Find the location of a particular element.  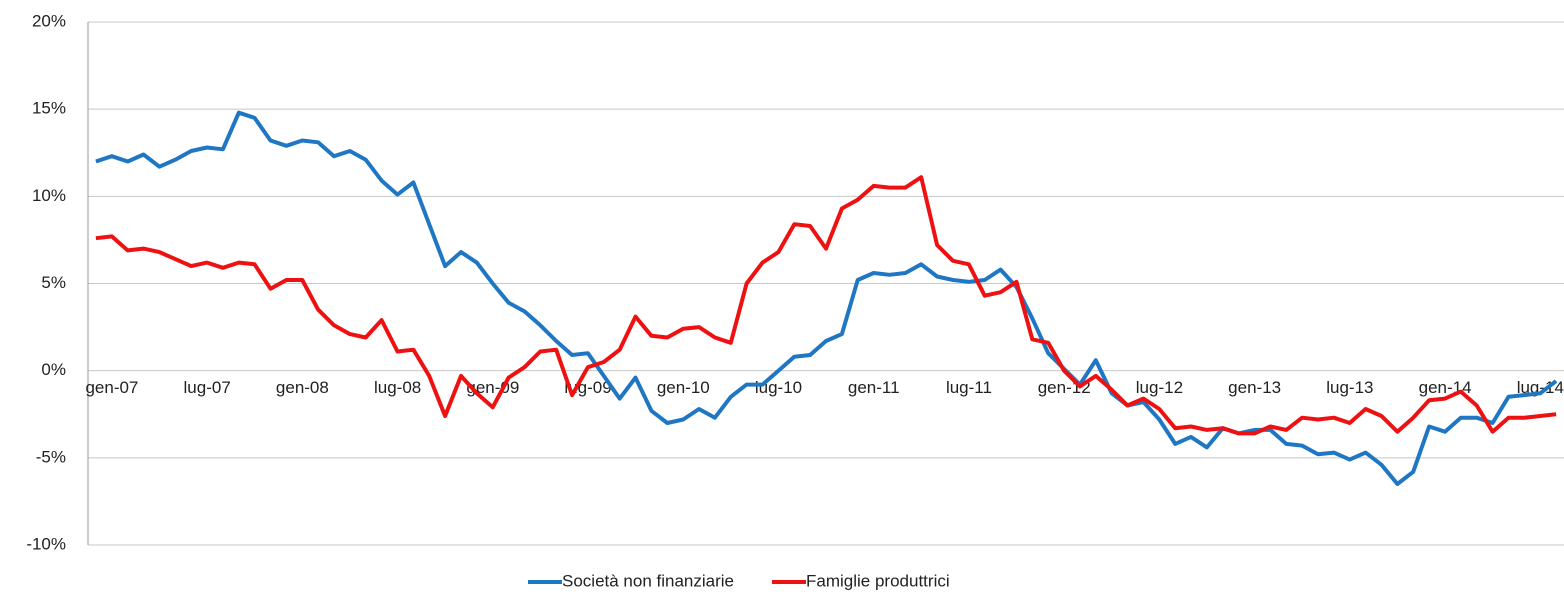

y-tick-label: 0% is located at coordinates (53, 369).